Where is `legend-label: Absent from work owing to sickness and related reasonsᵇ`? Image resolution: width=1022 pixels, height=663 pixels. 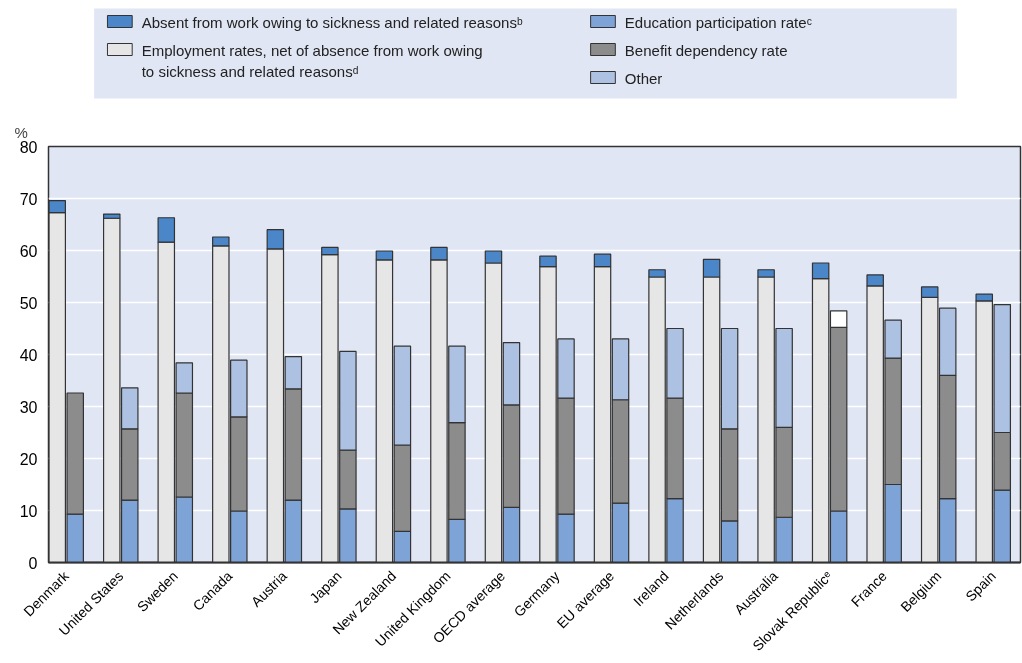 legend-label: Absent from work owing to sickness and related reasonsᵇ is located at coordinates (332, 22).